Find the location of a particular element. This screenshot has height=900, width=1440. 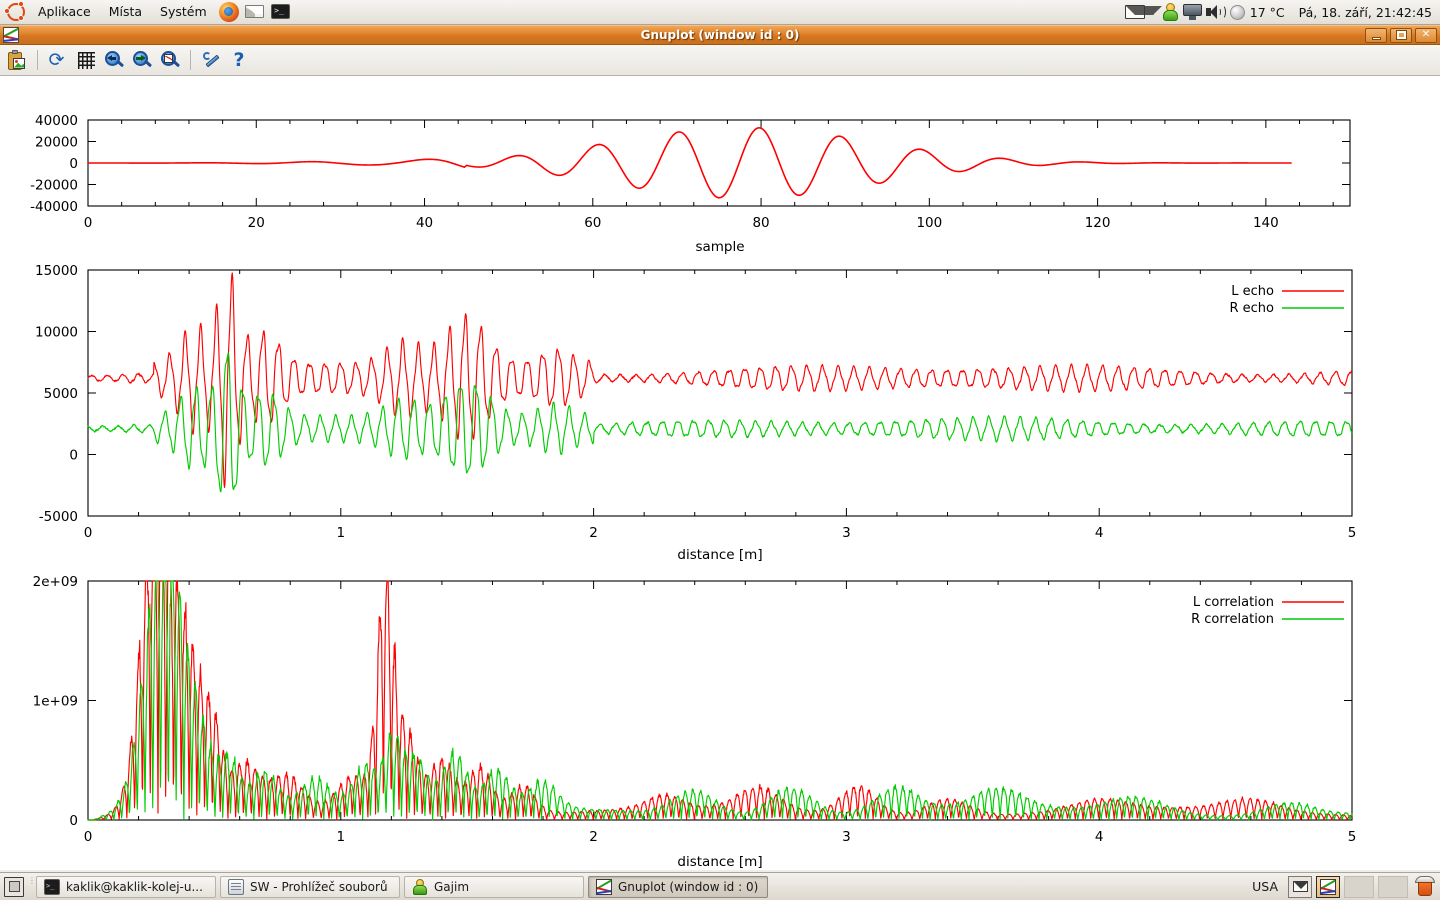

maximize-button is located at coordinates (1401, 35).